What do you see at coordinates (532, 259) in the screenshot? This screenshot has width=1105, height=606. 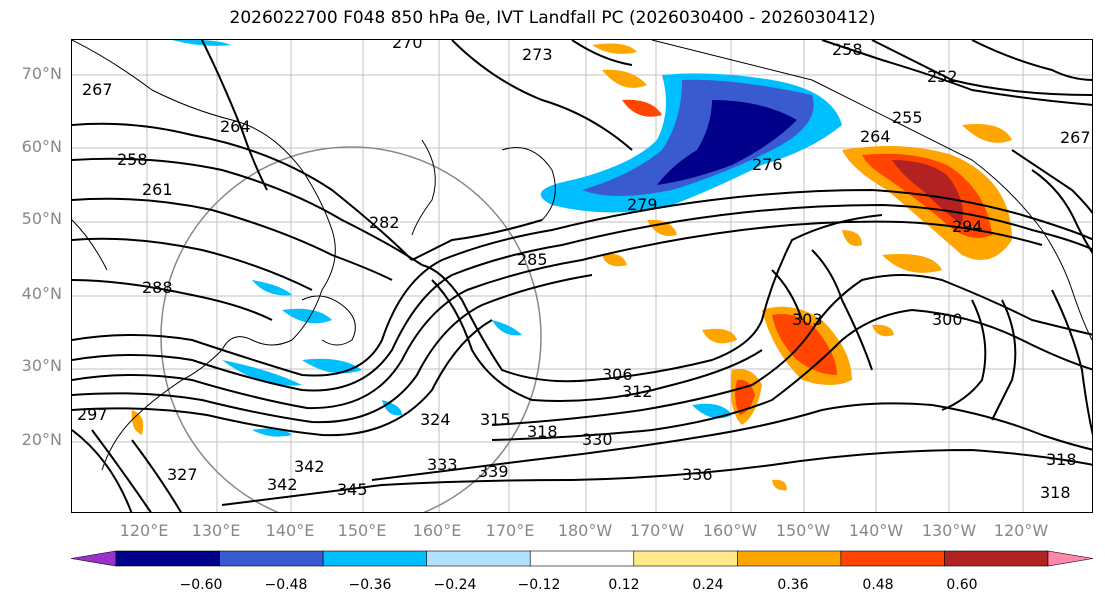 I see `contour-label: 285` at bounding box center [532, 259].